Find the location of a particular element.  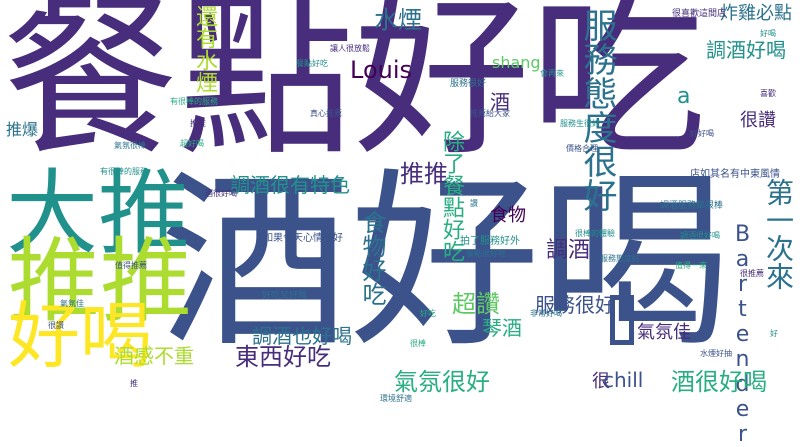

word-w-s12: 服務生很好 is located at coordinates (580, 123).